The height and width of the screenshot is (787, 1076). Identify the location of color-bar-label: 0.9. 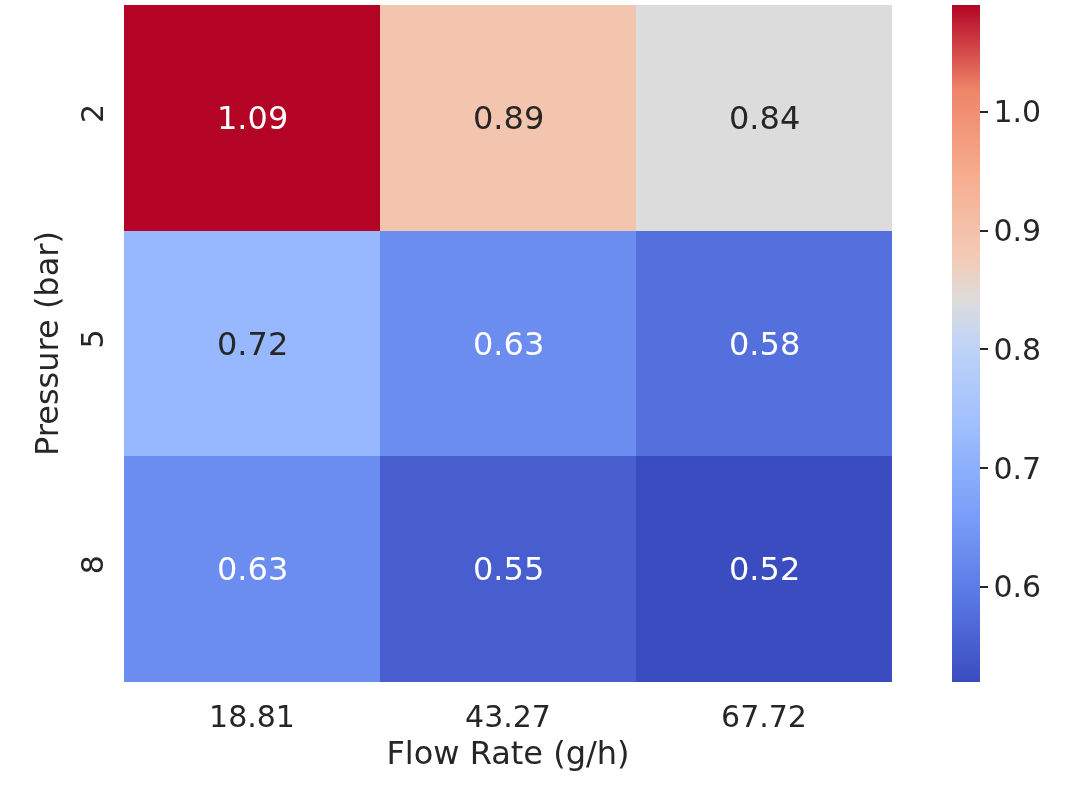
(1017, 231).